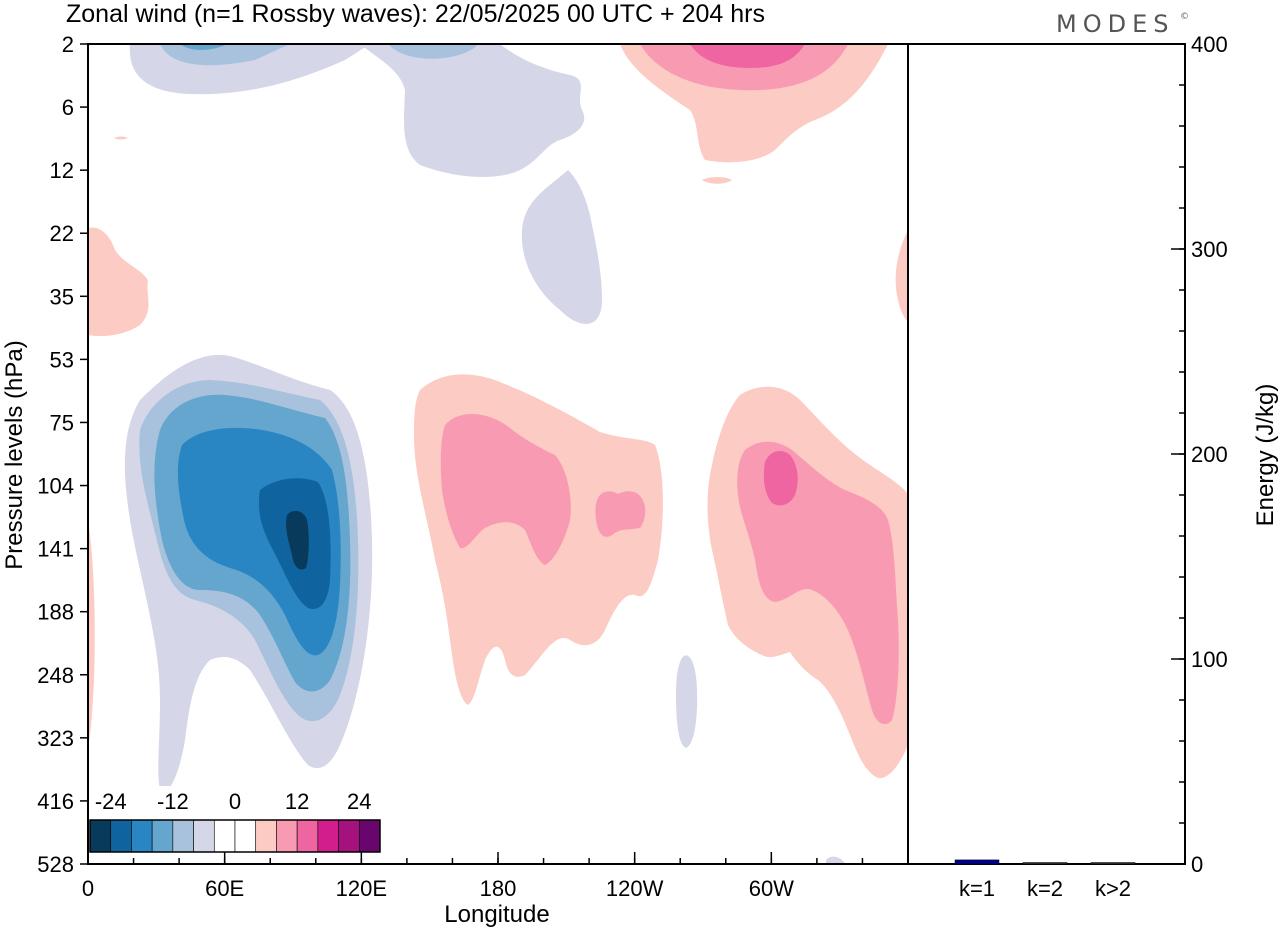 The image size is (1280, 930). Describe the element at coordinates (62, 454) in the screenshot. I see `y-axis: 2 6 12 22 35 53 75 104 141 188 248 323 416 528` at that location.